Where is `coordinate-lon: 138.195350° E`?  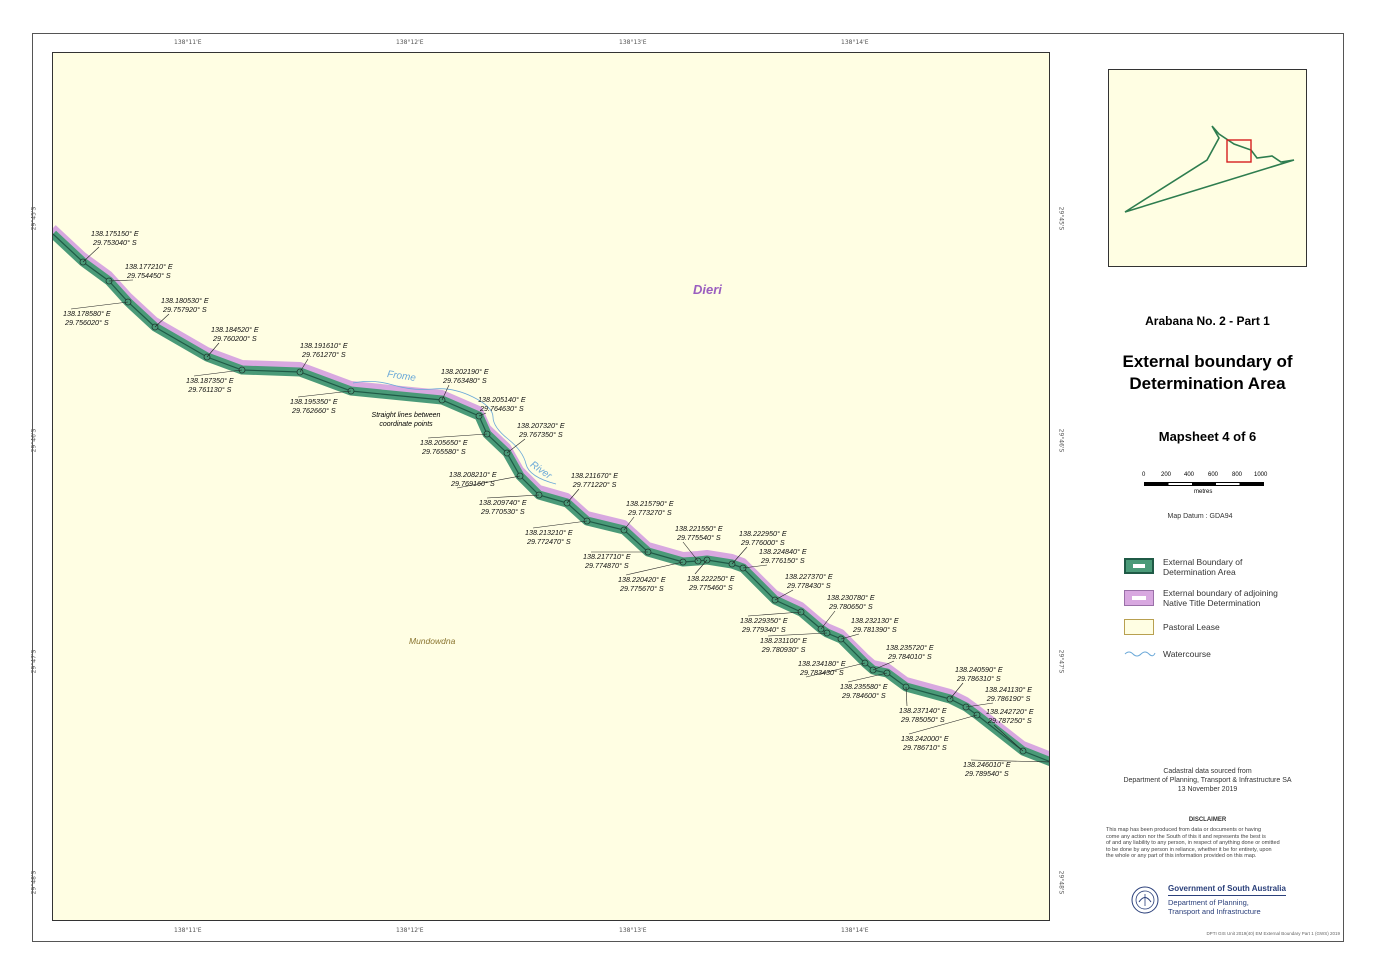
coordinate-lon: 138.195350° E is located at coordinates (314, 401).